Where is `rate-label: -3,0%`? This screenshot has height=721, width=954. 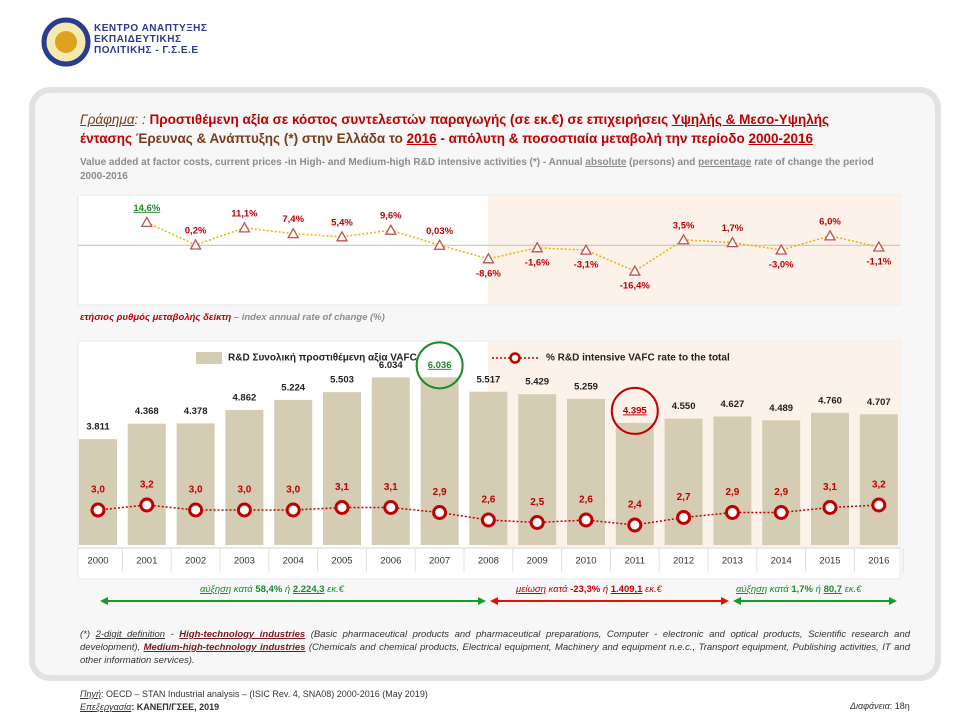
rate-label: -3,0% is located at coordinates (781, 265).